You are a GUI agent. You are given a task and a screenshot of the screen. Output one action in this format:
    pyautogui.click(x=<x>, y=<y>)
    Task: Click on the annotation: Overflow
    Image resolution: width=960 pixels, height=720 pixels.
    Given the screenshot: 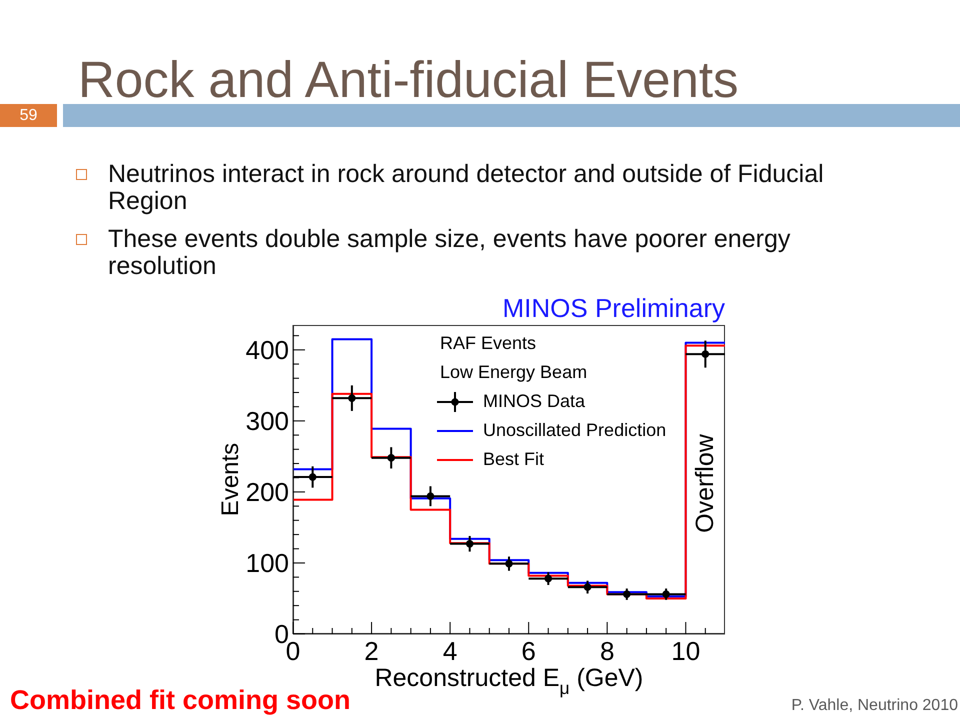 What is the action you would take?
    pyautogui.click(x=705, y=483)
    